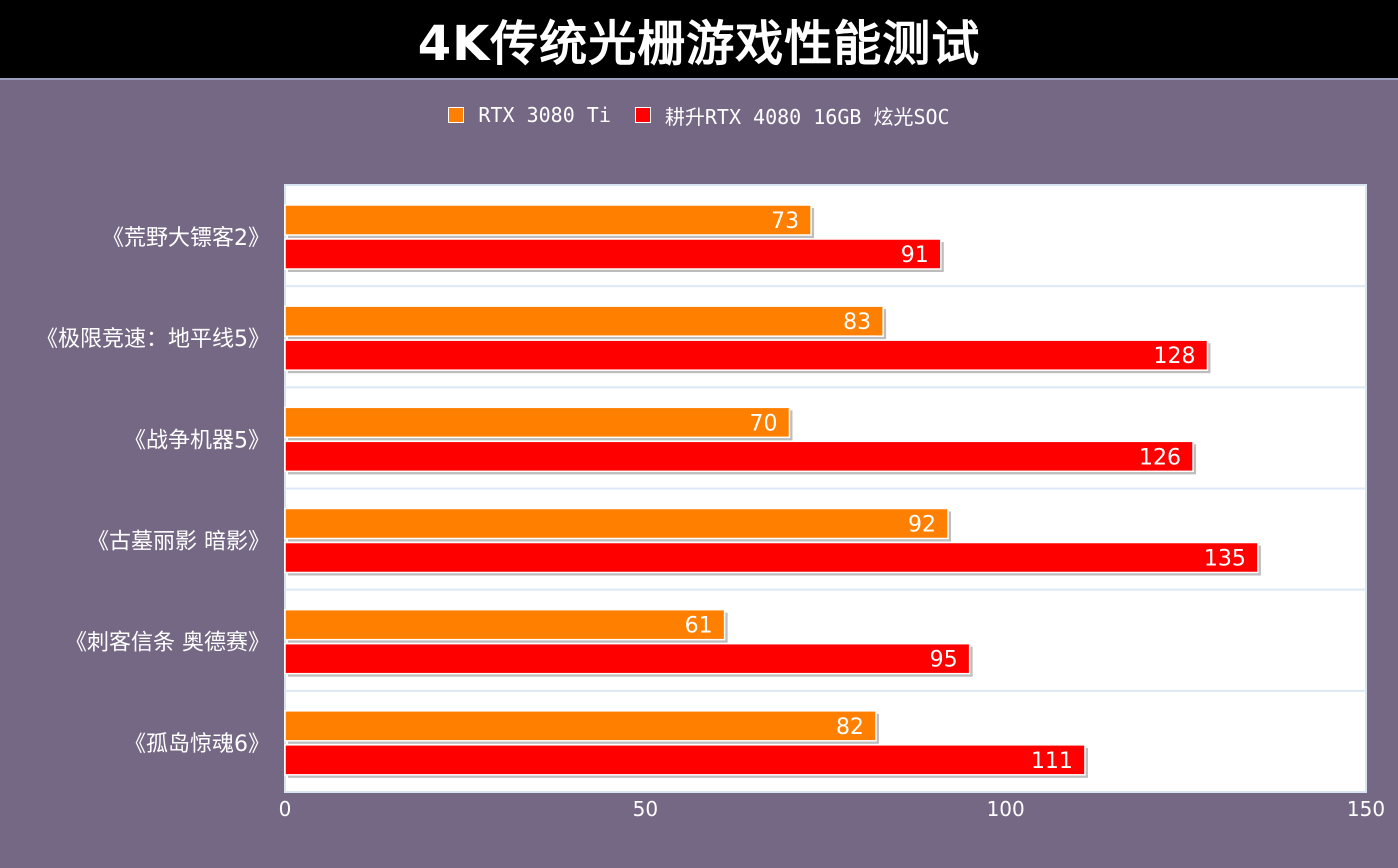  I want to click on chart-title: 4K传统光栅游戏性能测试, so click(699, 44).